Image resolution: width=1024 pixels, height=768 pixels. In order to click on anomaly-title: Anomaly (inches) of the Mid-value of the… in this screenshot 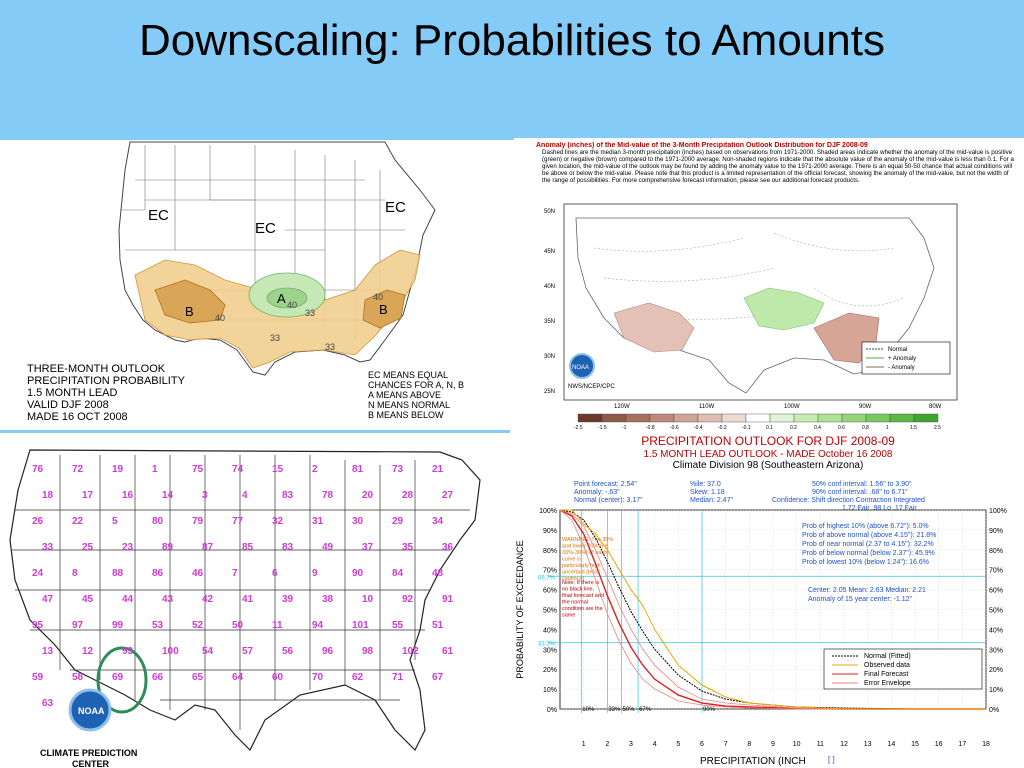, I will do `click(702, 145)`.